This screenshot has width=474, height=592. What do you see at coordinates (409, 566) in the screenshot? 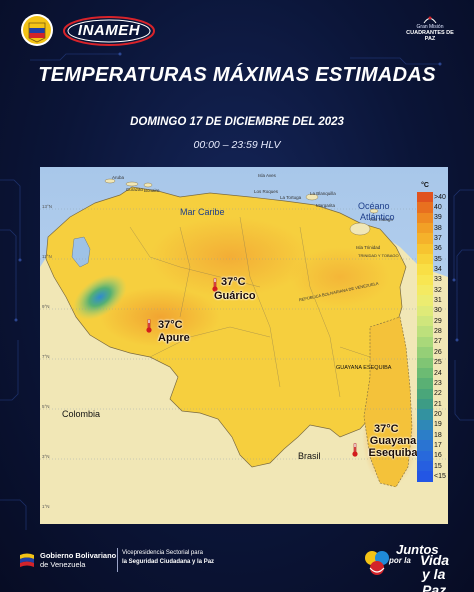
I see `juntos-por-la-vida-logo: Juntos por la Vida y la Paz` at bounding box center [409, 566].